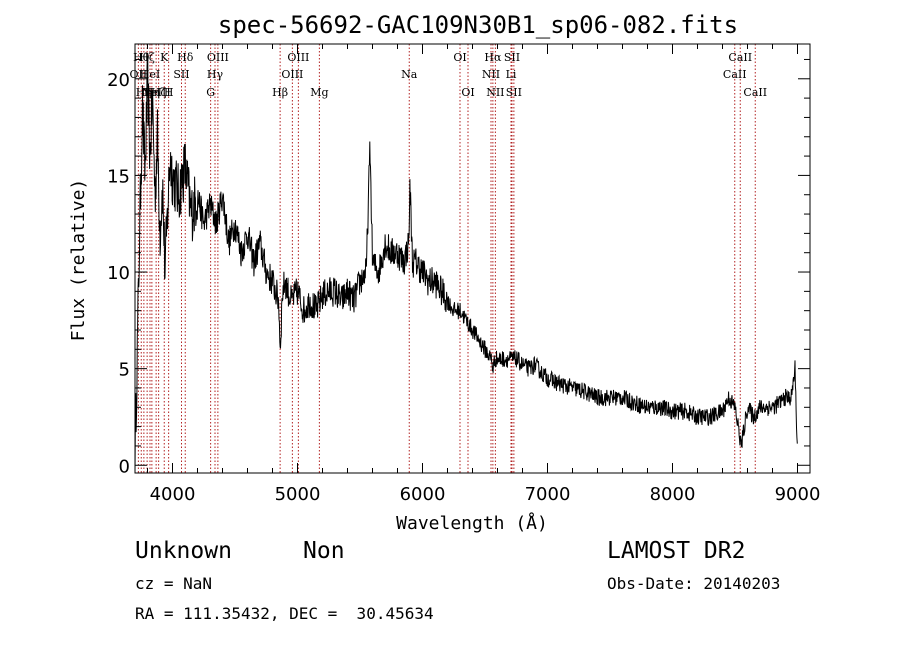 This screenshot has height=649, width=900. What do you see at coordinates (694, 583) in the screenshot?
I see `observation-date: Obs-Date: 20140203` at bounding box center [694, 583].